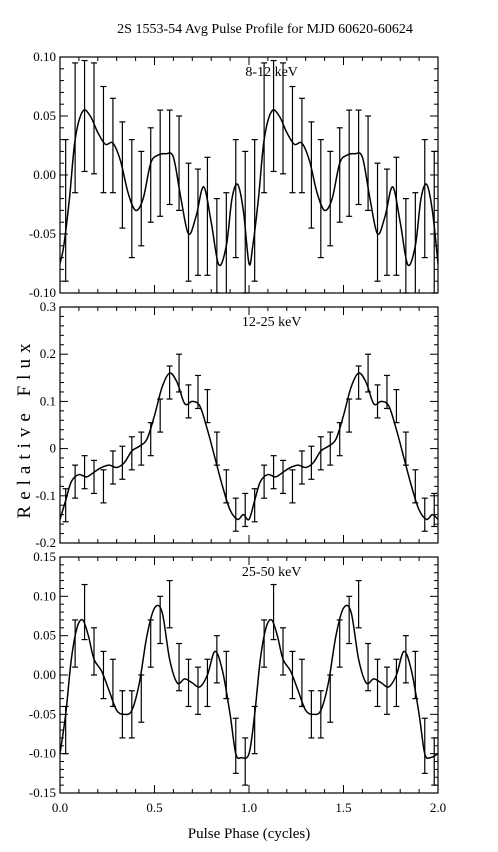 The width and height of the screenshot is (498, 852). I want to click on x-tick-label: 0.0, so click(60, 807).